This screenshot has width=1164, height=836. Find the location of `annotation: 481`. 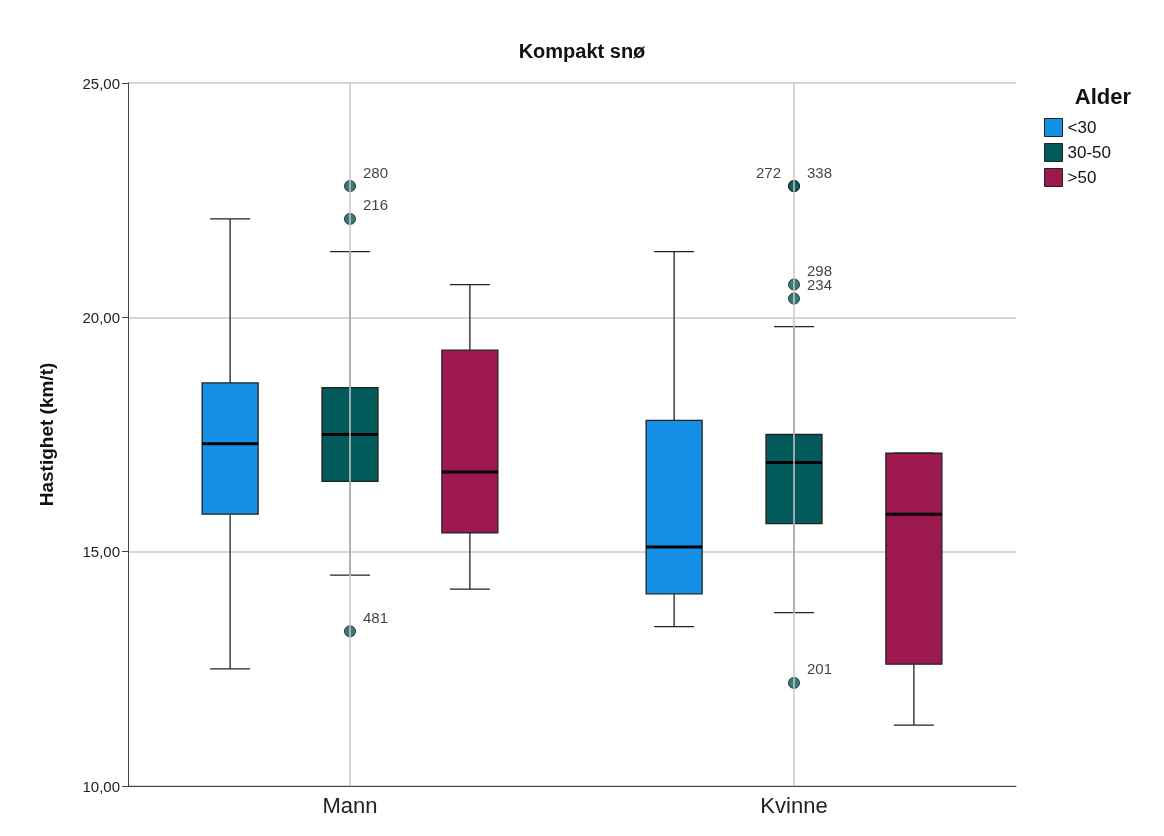

annotation: 481 is located at coordinates (376, 617).